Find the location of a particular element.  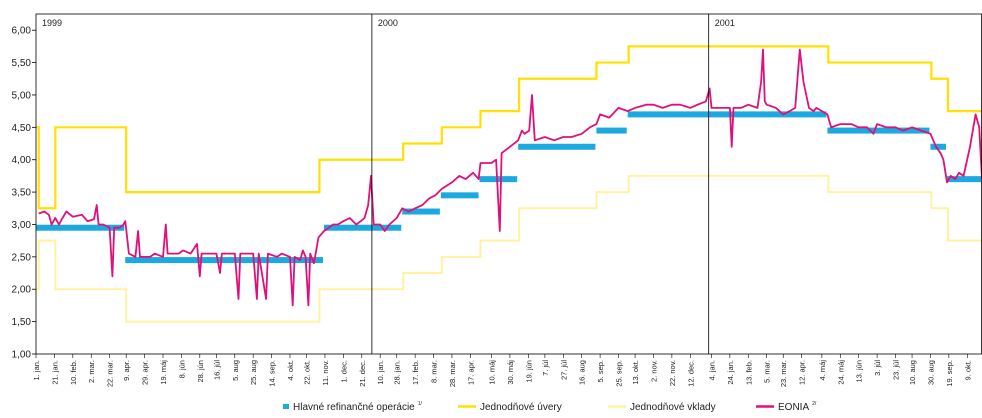

x-tick-label: 2. mar. is located at coordinates (91, 371).